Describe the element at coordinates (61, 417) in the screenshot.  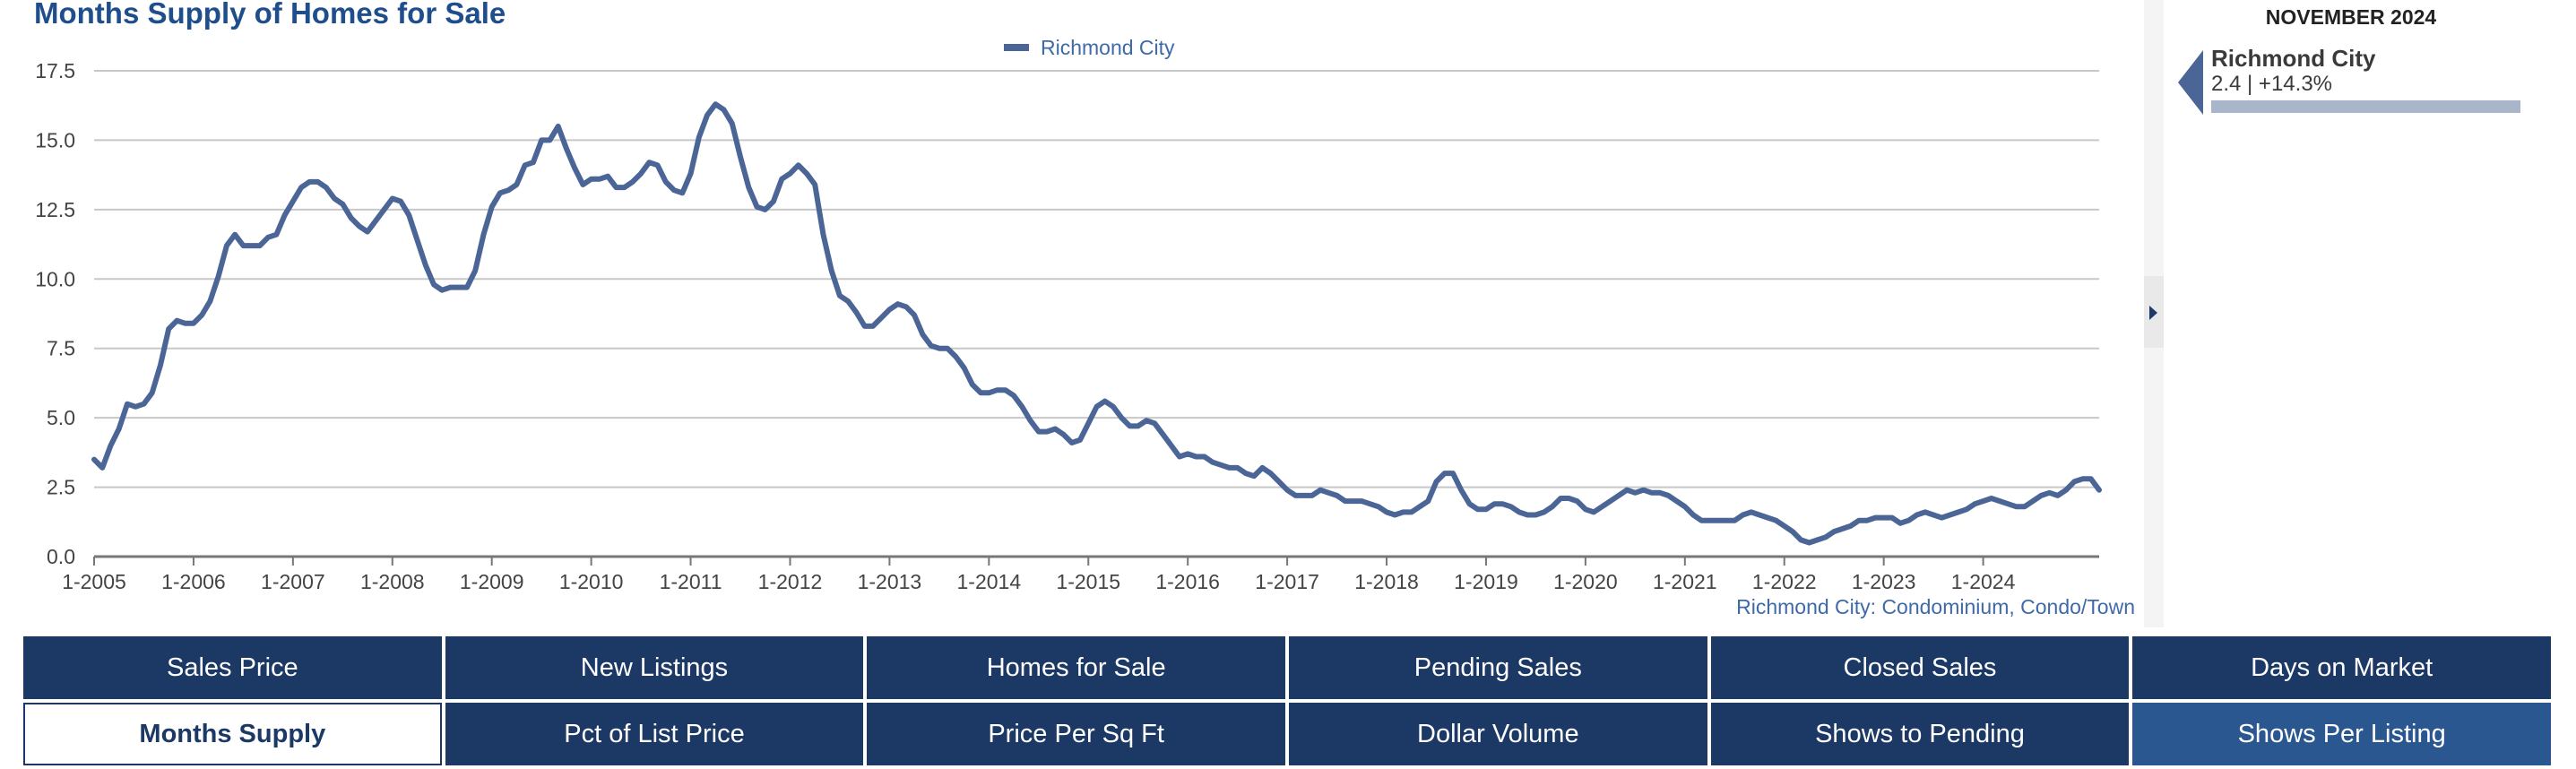
I see `y-tick-label: 5.0` at that location.